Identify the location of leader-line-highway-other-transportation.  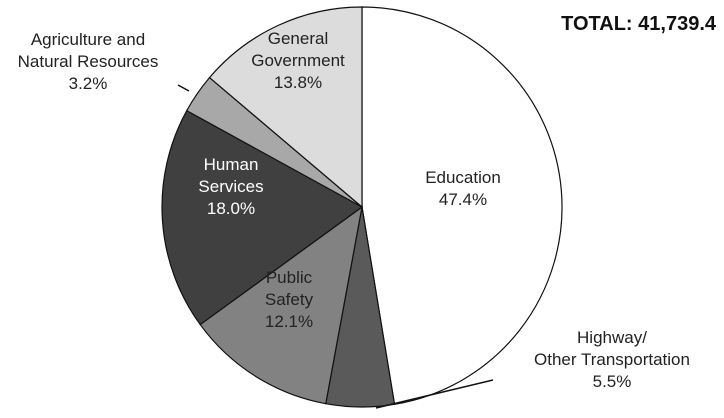
(434, 394).